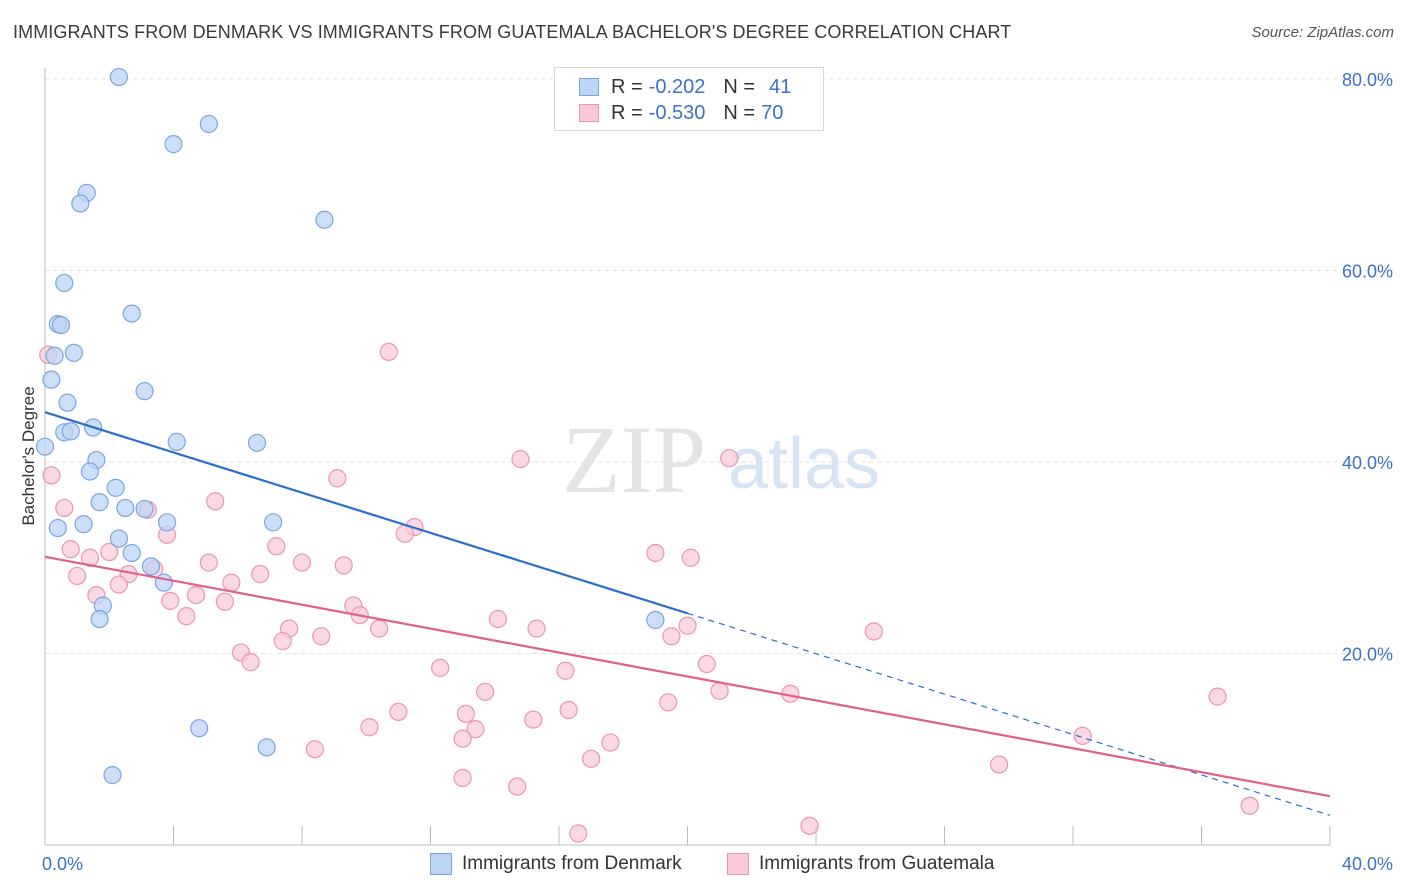 The width and height of the screenshot is (1406, 892). I want to click on watermark-zip: ZIP, so click(634, 459).